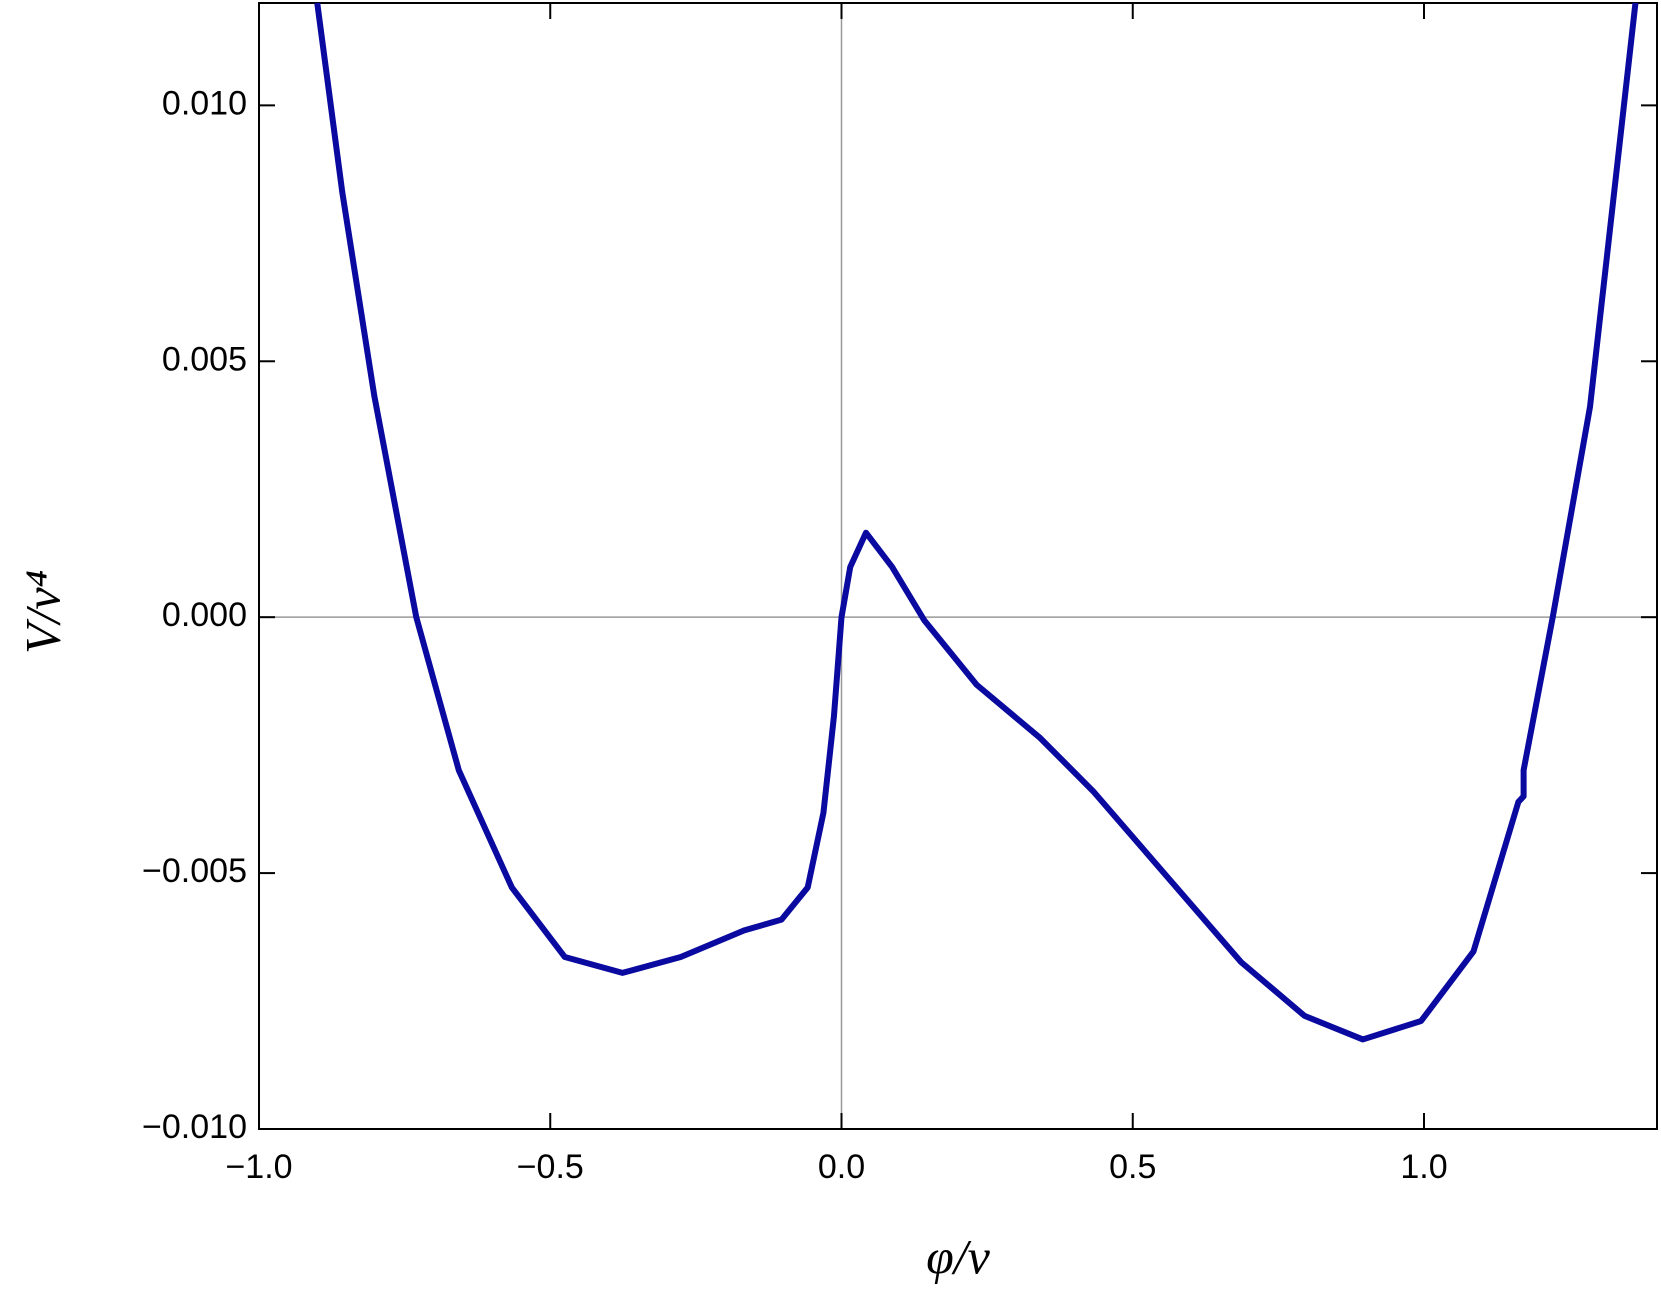  What do you see at coordinates (550, 1167) in the screenshot?
I see `x-tick-label: −0.5` at bounding box center [550, 1167].